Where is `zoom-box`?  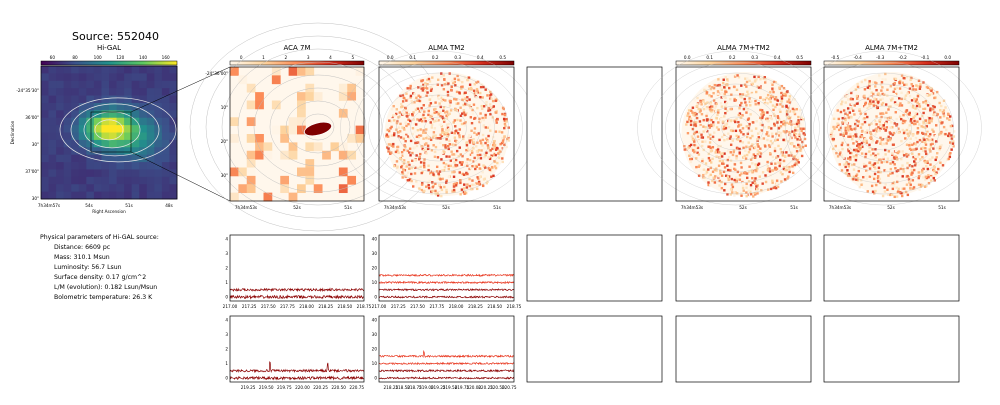
zoom-box is located at coordinates (111, 132).